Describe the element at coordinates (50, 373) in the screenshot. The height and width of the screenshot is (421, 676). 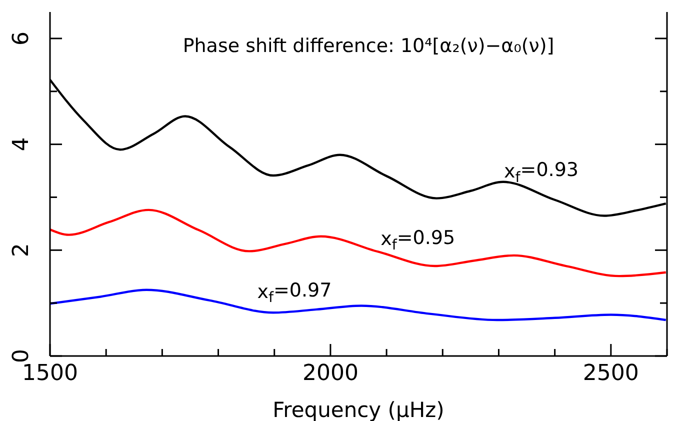
I see `x-tick-label: 1500` at that location.